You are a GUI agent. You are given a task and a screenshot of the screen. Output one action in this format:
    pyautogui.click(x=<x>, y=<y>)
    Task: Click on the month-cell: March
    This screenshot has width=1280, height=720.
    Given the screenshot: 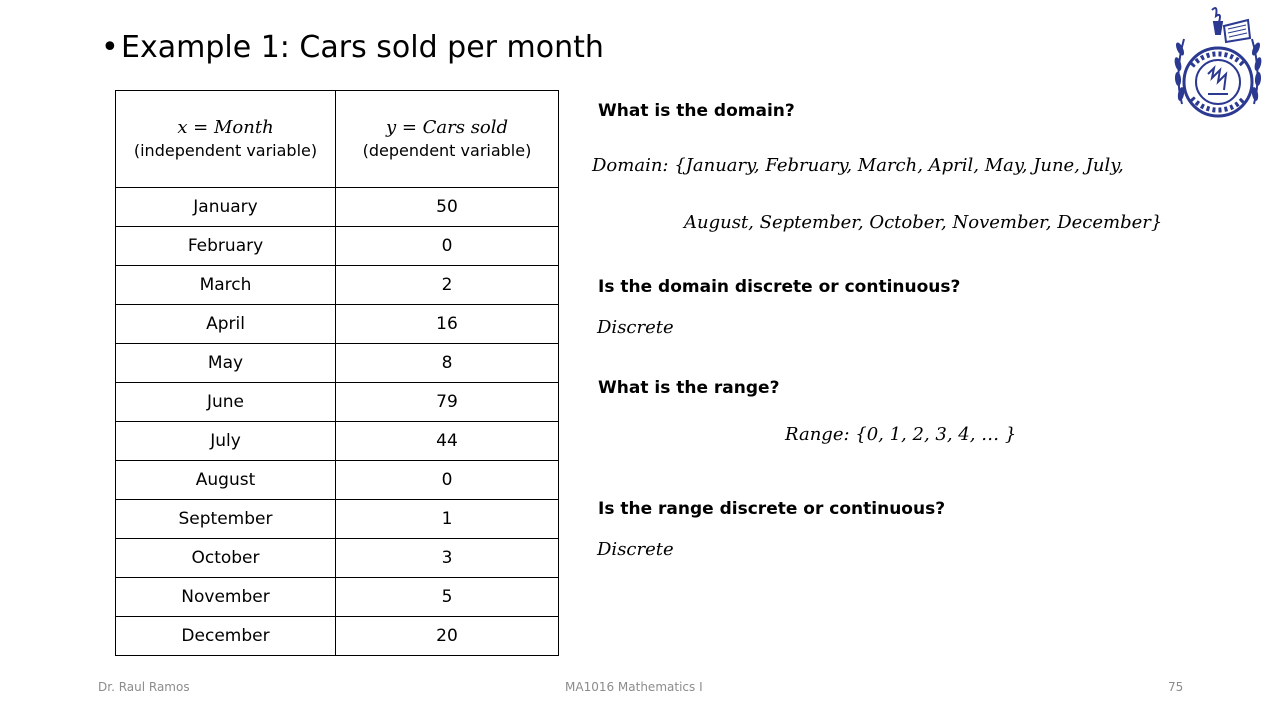 What is the action you would take?
    pyautogui.click(x=225, y=285)
    